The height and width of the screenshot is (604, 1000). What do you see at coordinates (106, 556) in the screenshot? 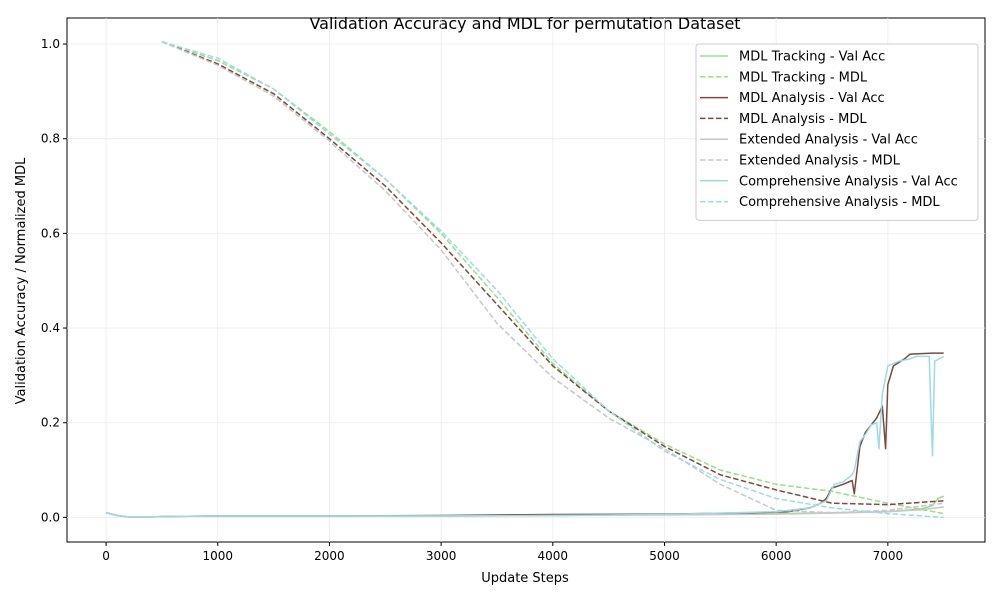
I see `x-tick-label: 0` at bounding box center [106, 556].